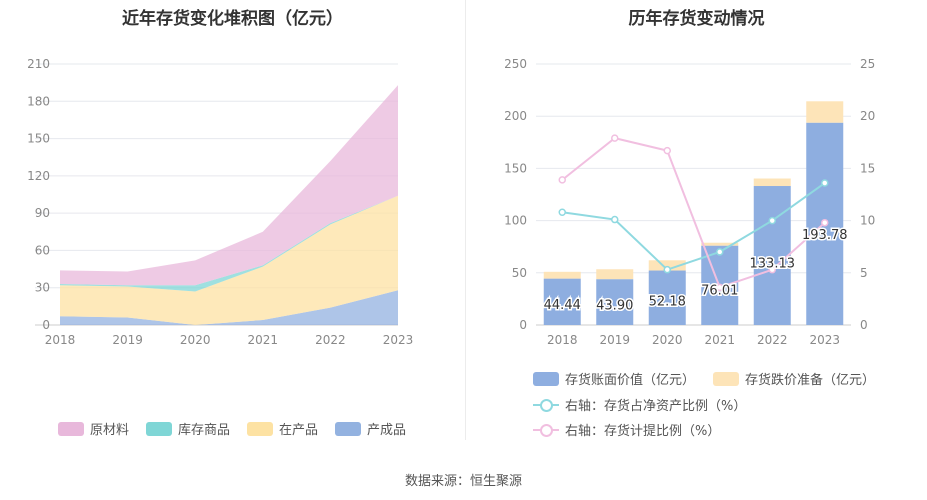 This screenshot has height=500, width=927. Describe the element at coordinates (515, 116) in the screenshot. I see `y-tick-label: 200` at that location.